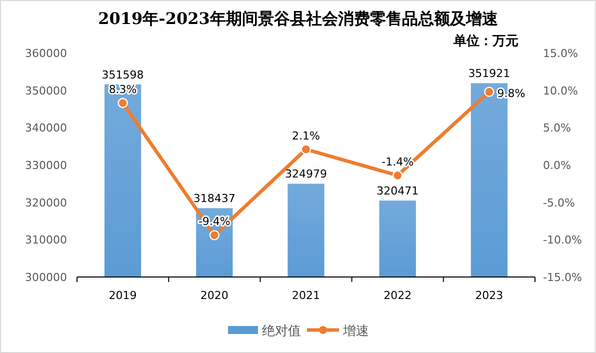 The image size is (596, 353). Describe the element at coordinates (557, 165) in the screenshot. I see `y2-tick-label: 0.0%` at that location.